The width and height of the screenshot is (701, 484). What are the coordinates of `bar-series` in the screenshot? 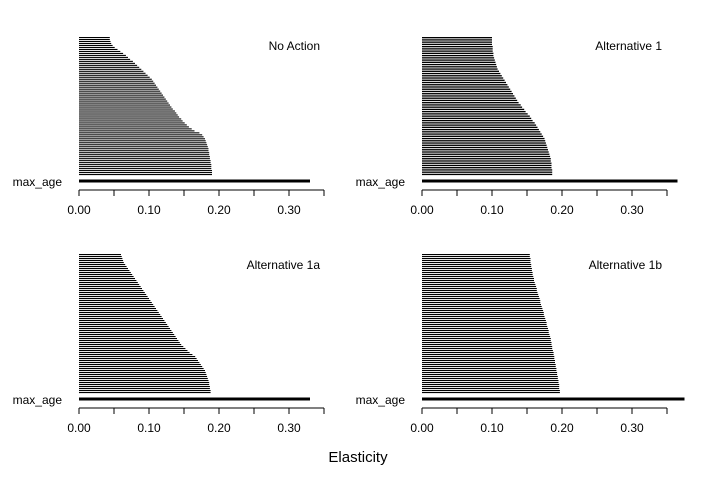 It's located at (145, 106).